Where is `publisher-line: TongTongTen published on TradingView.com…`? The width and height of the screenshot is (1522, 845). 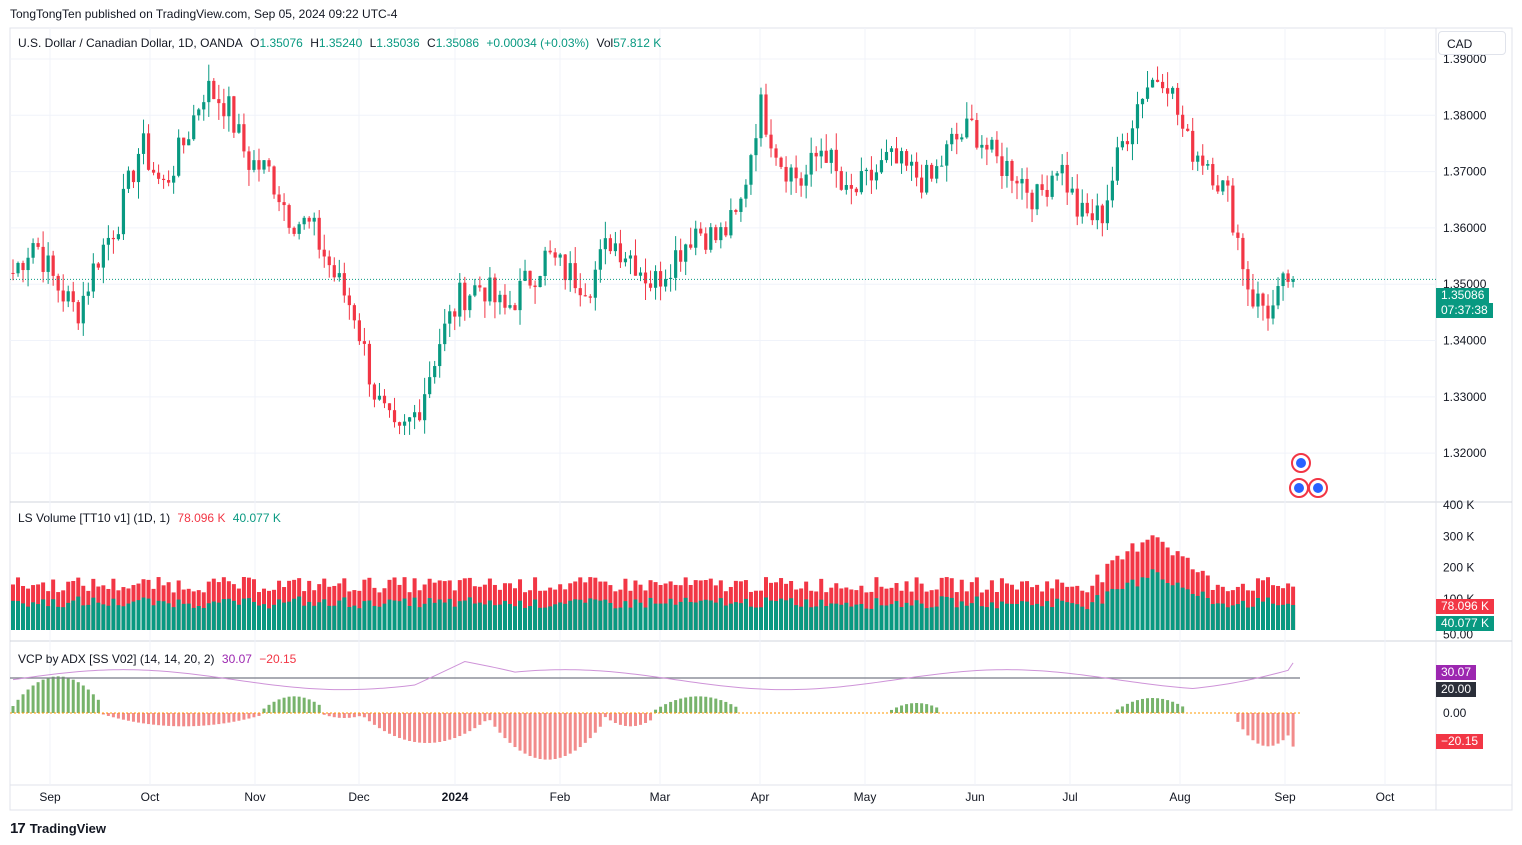 publisher-line: TongTongTen published on TradingView.com… is located at coordinates (204, 14).